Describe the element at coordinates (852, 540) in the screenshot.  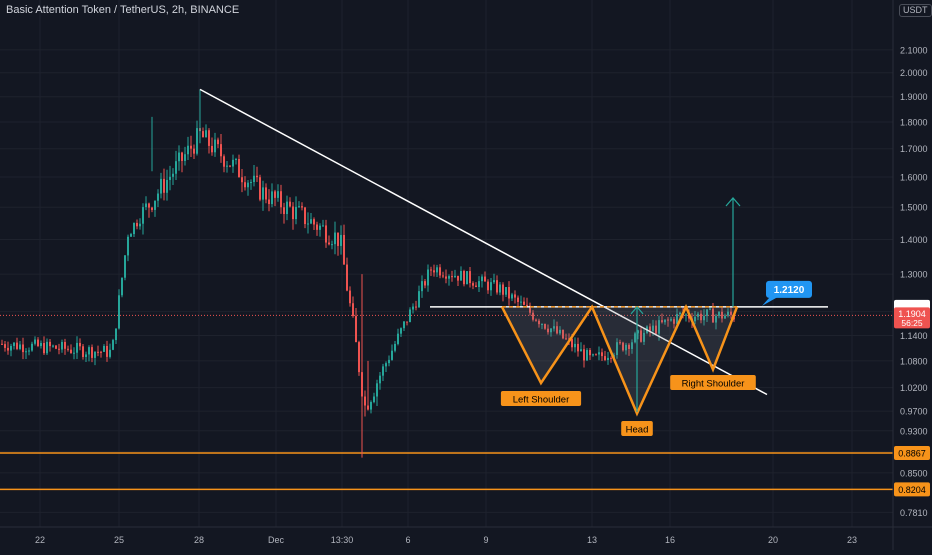
I see `time-tick-label: 23` at that location.